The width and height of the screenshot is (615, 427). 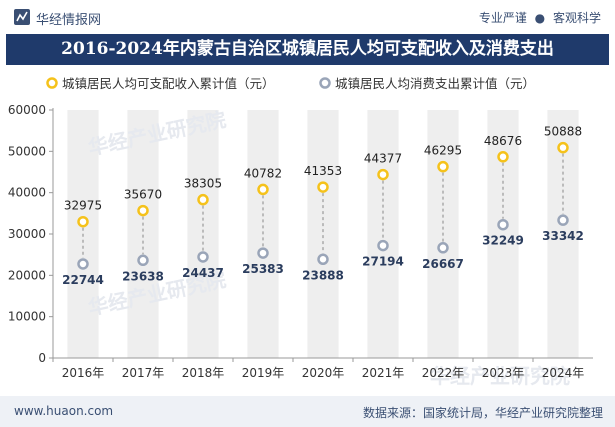 I want to click on watermark-text: 华经产业研究院, so click(x=500, y=376).